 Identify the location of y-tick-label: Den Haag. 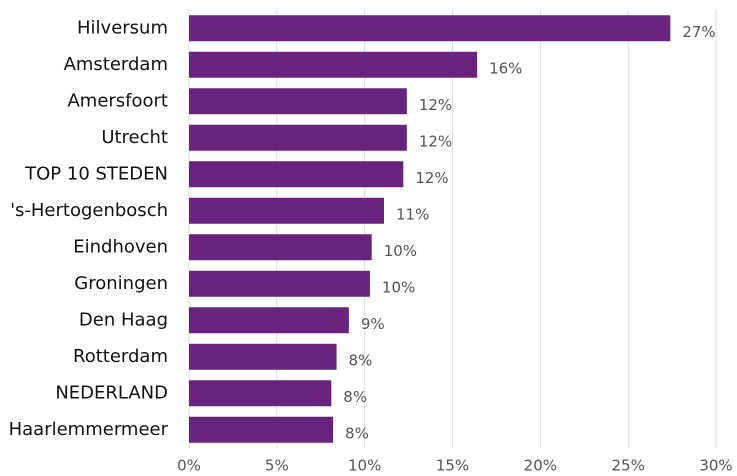
(123, 319).